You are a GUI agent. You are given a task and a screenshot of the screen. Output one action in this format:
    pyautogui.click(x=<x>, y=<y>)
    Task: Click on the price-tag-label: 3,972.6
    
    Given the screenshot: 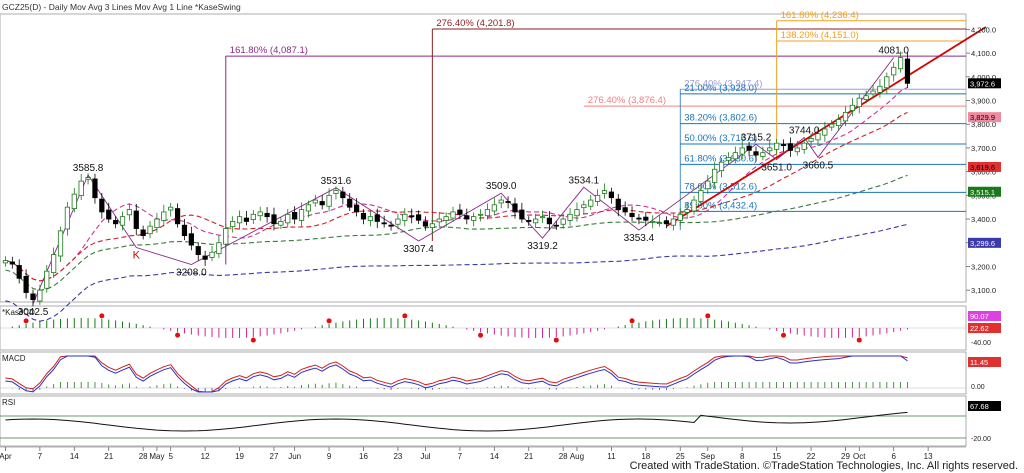 What is the action you would take?
    pyautogui.click(x=982, y=83)
    